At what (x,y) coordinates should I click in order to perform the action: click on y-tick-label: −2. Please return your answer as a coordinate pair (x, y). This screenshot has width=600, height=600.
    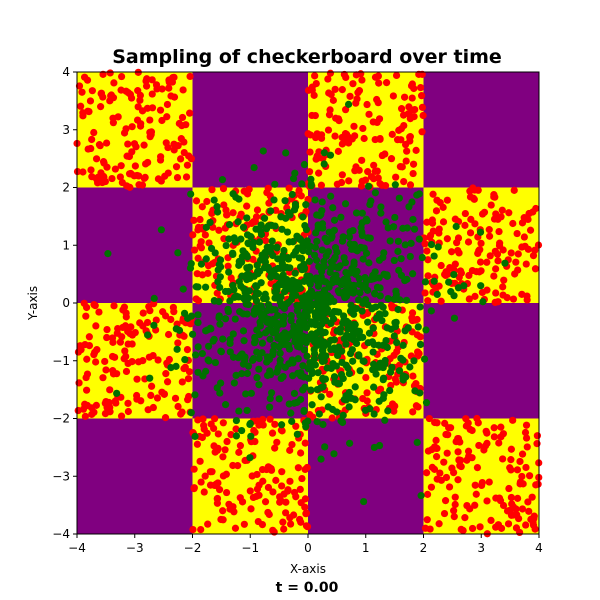
    Looking at the image, I should click on (61, 419).